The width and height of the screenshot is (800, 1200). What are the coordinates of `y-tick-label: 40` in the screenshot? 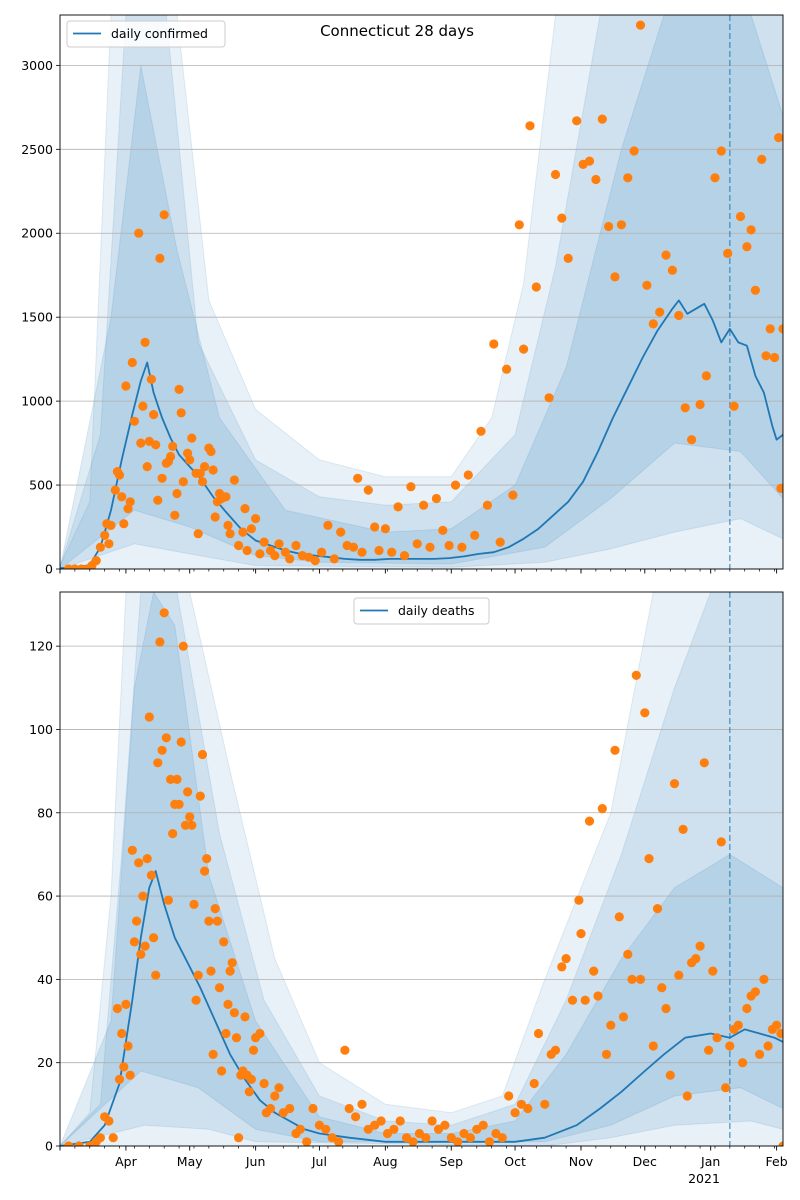 It's located at (45, 979).